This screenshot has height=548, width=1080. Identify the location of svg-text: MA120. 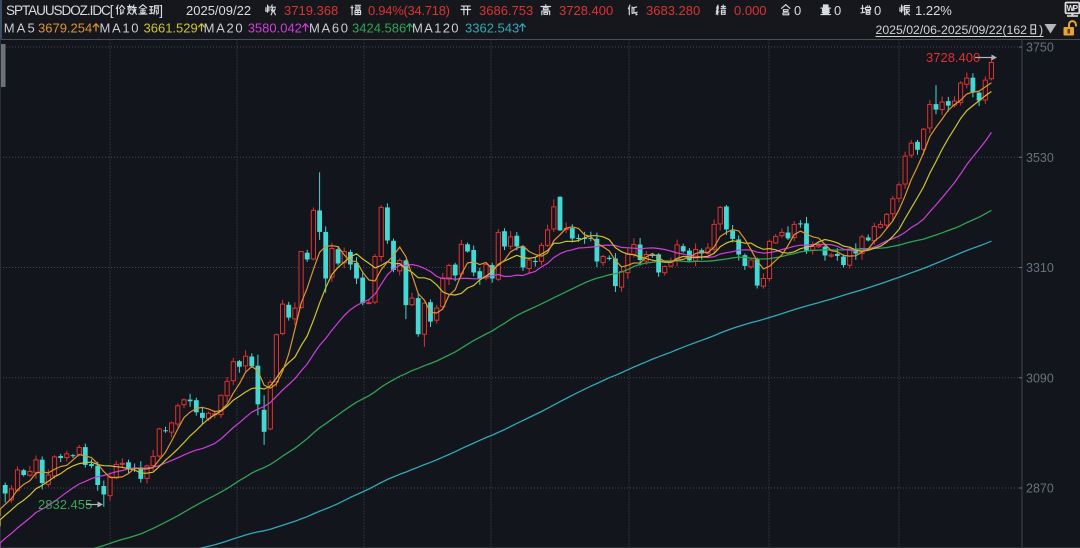
(435, 28).